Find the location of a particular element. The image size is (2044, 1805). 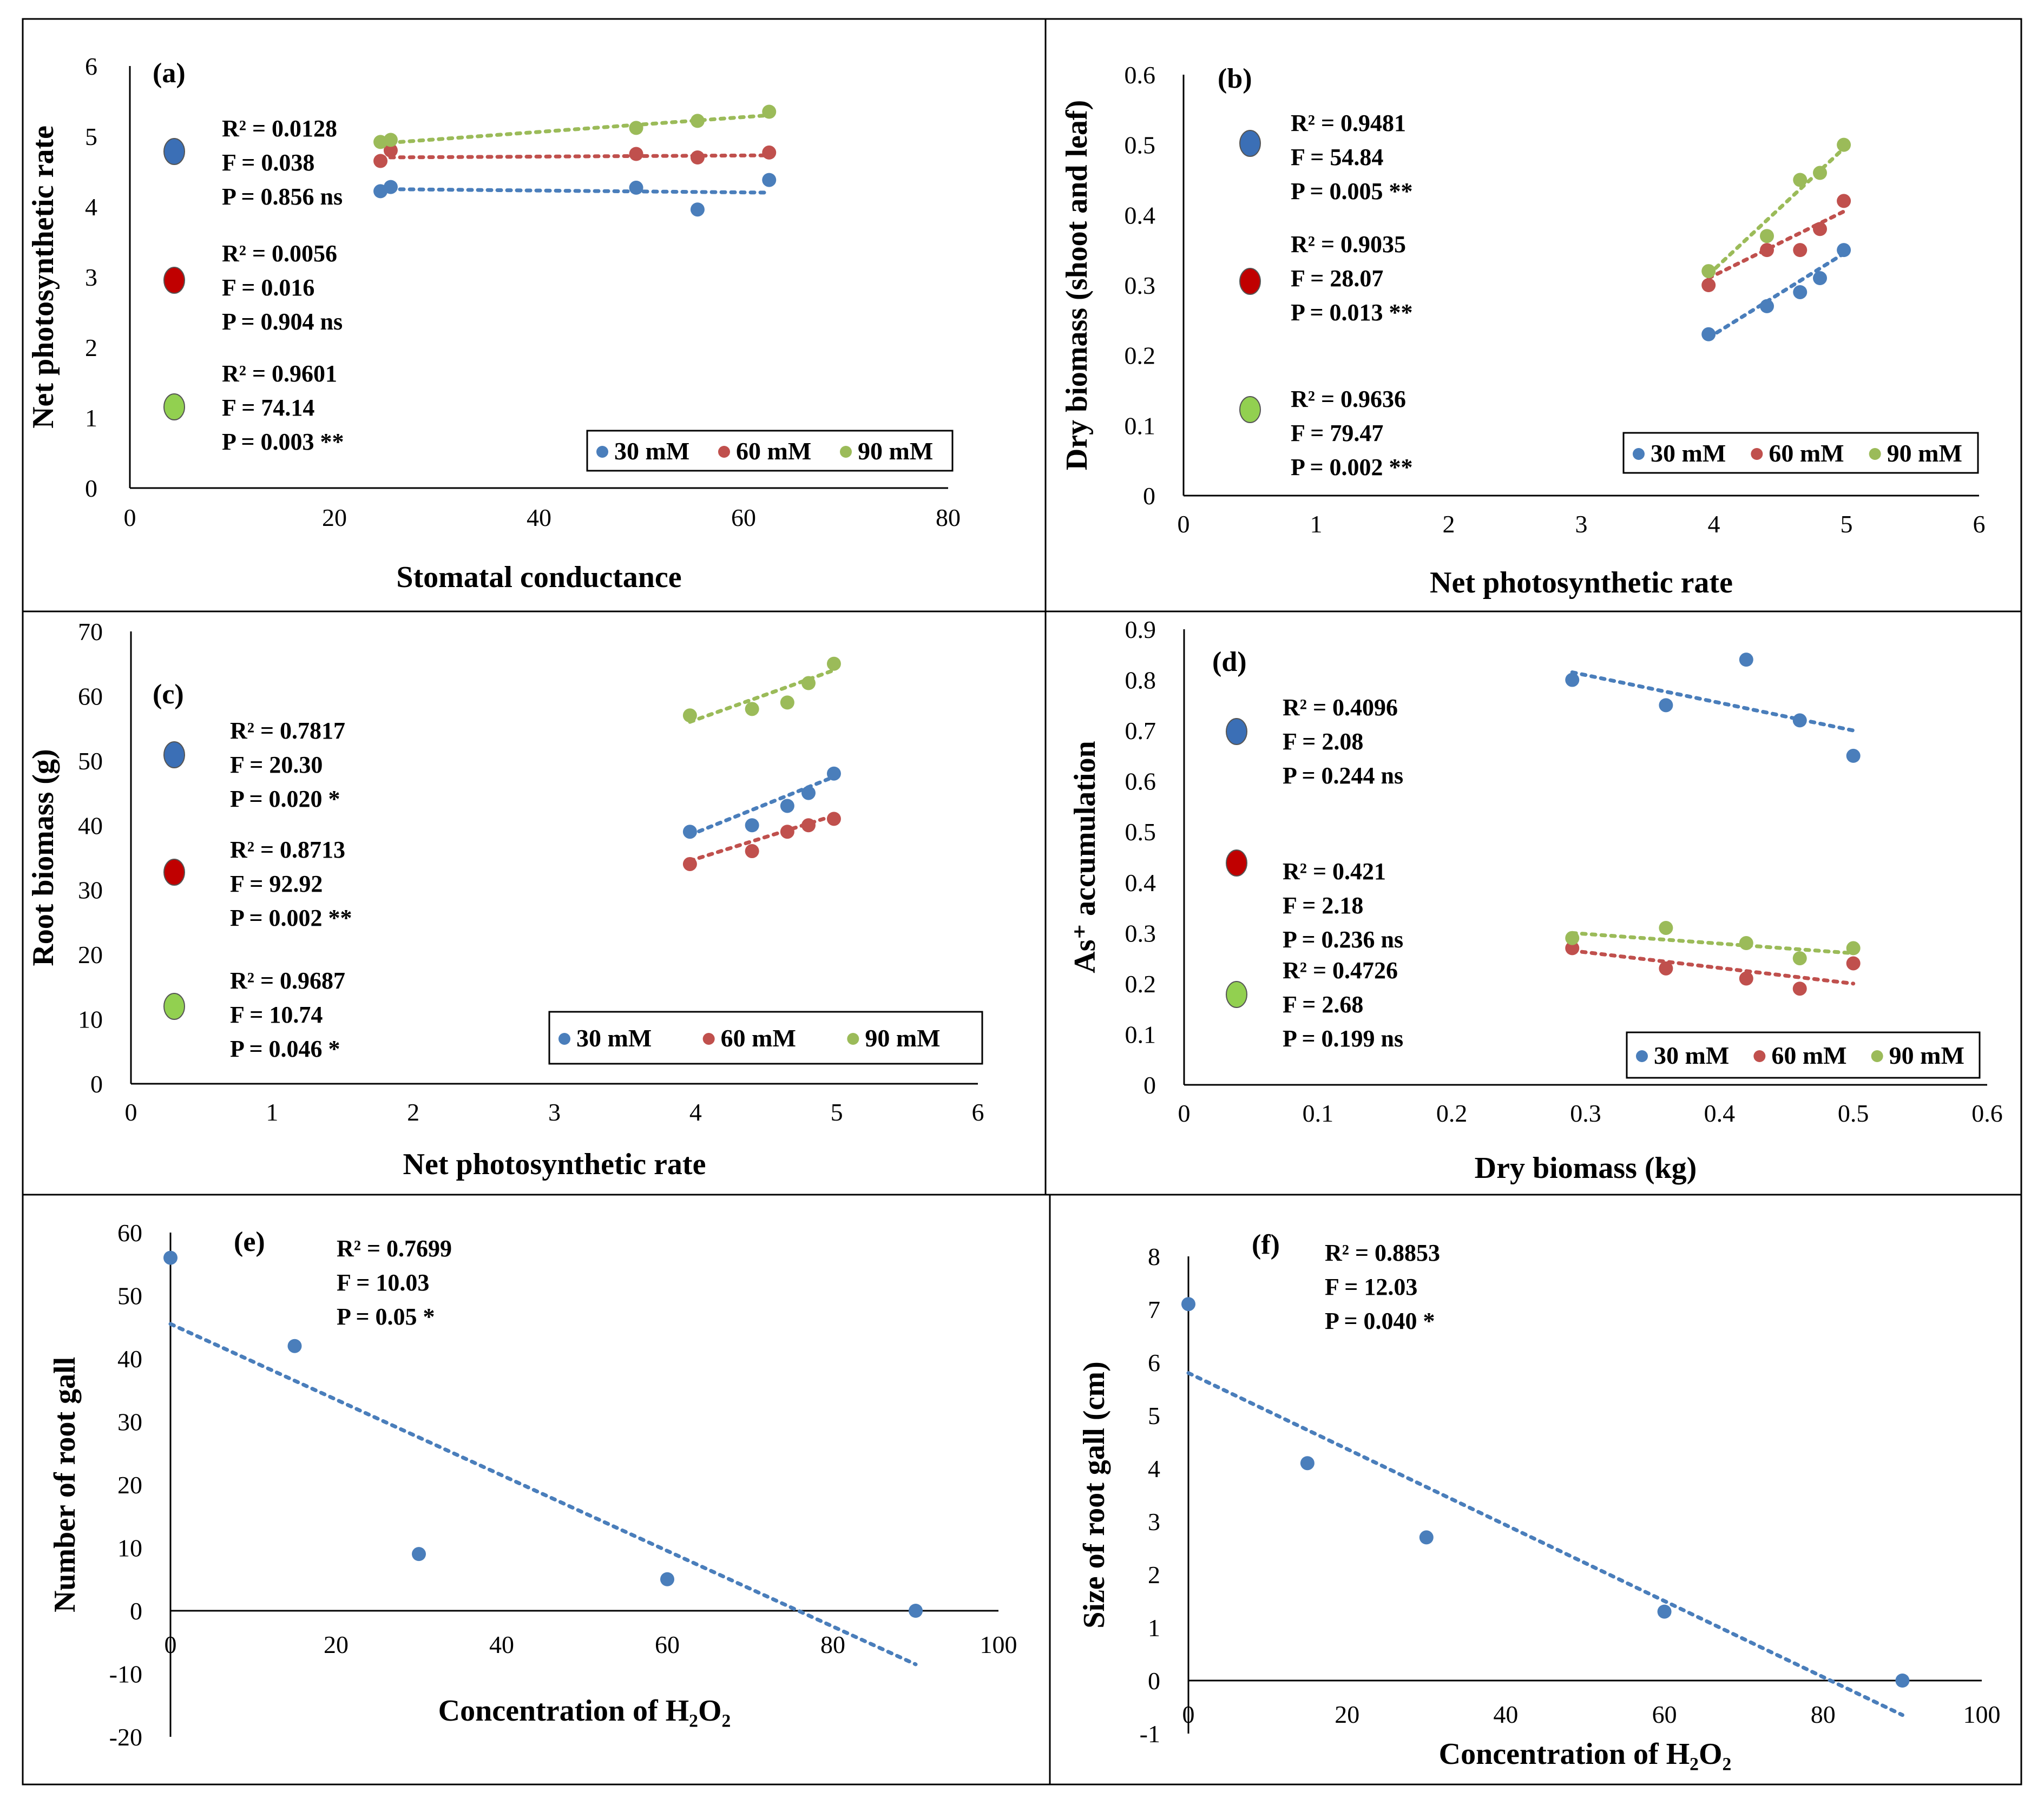

y-tick-label-d: 0.4 is located at coordinates (1140, 883).